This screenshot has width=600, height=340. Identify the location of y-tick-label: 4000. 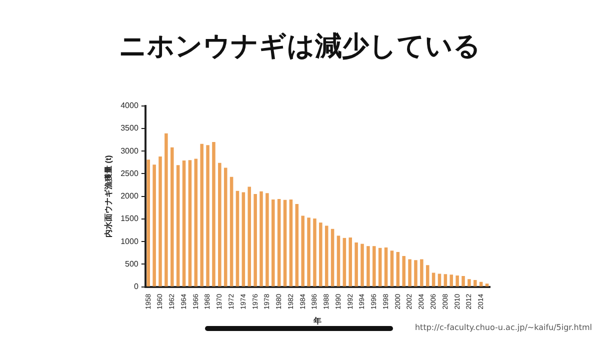
(129, 105).